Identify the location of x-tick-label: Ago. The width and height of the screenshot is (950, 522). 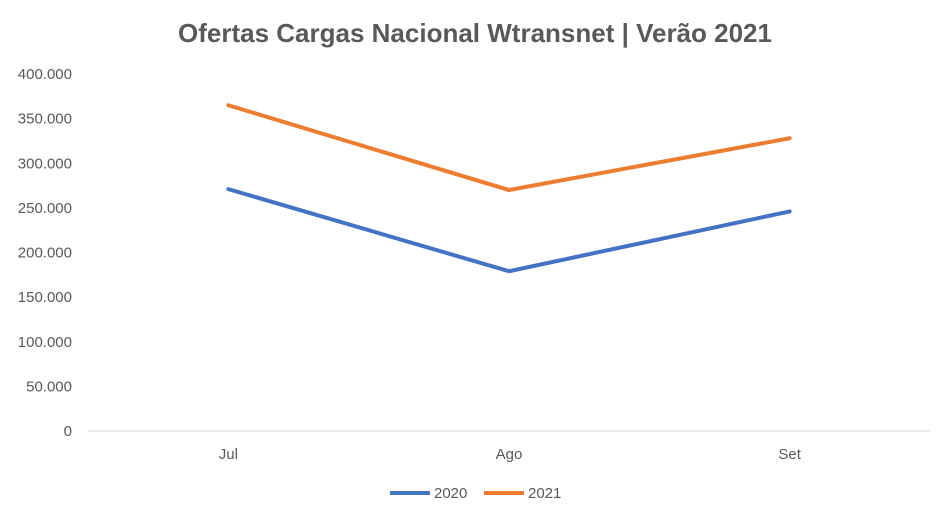
(509, 454).